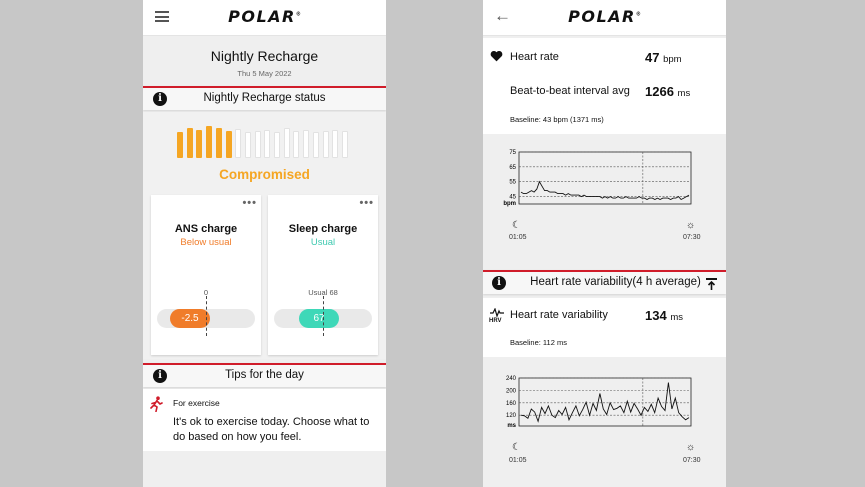 The width and height of the screenshot is (865, 487). What do you see at coordinates (264, 73) in the screenshot?
I see `page-date: Thu 5 May 2022` at bounding box center [264, 73].